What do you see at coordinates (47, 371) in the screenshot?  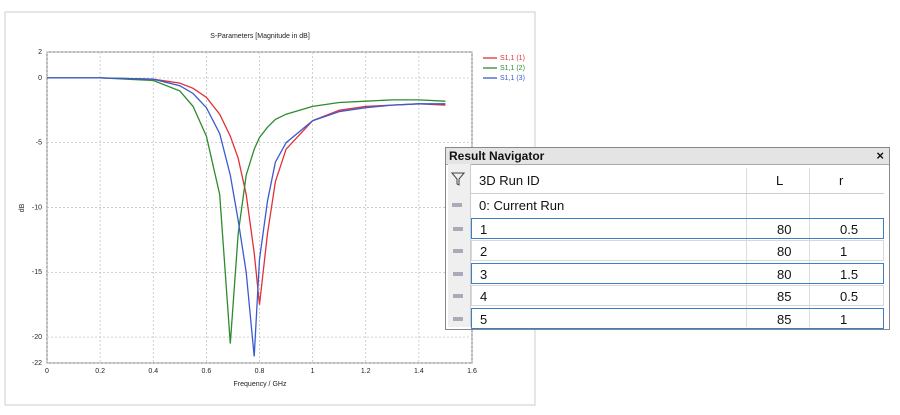 I see `x-tick-label: 0` at bounding box center [47, 371].